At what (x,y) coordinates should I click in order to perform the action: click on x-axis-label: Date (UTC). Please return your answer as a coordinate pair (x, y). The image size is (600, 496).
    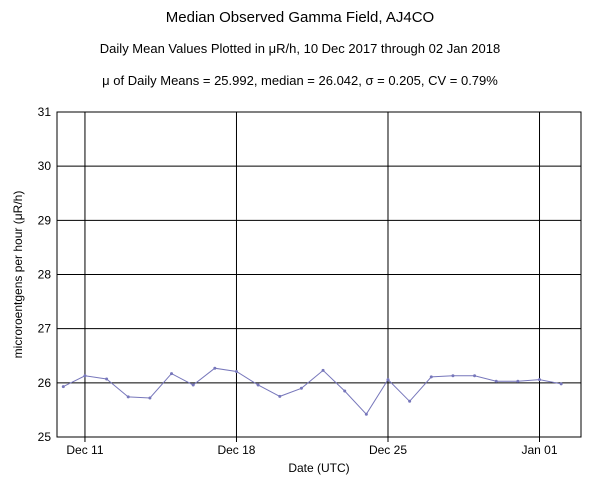
    Looking at the image, I should click on (318, 468).